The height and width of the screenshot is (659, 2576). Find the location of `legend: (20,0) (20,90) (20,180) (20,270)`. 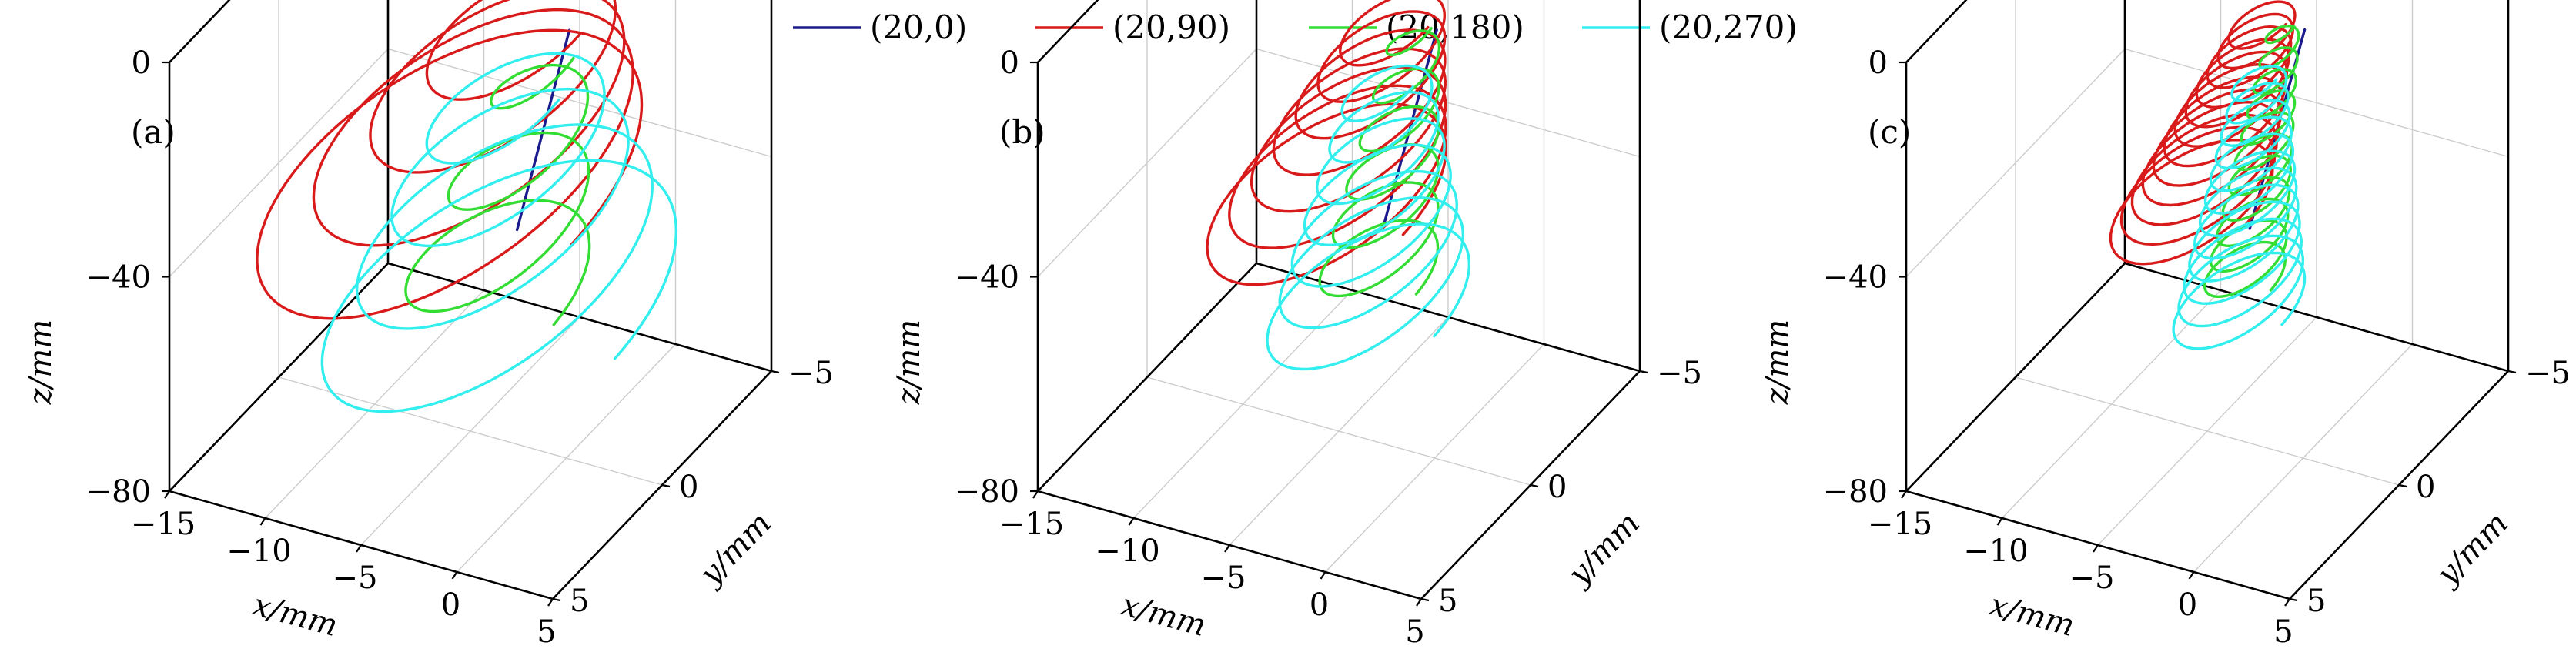

legend: (20,0) (20,90) (20,180) (20,270) is located at coordinates (1295, 27).